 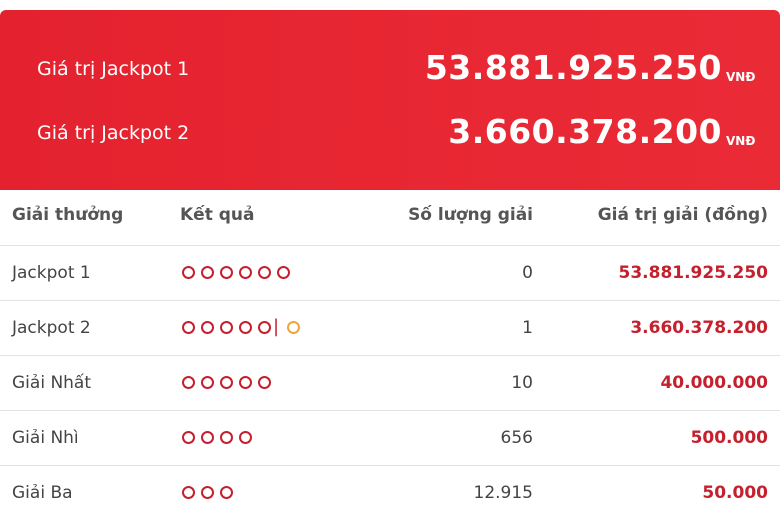 I want to click on prize-count: 12.915, so click(x=503, y=493).